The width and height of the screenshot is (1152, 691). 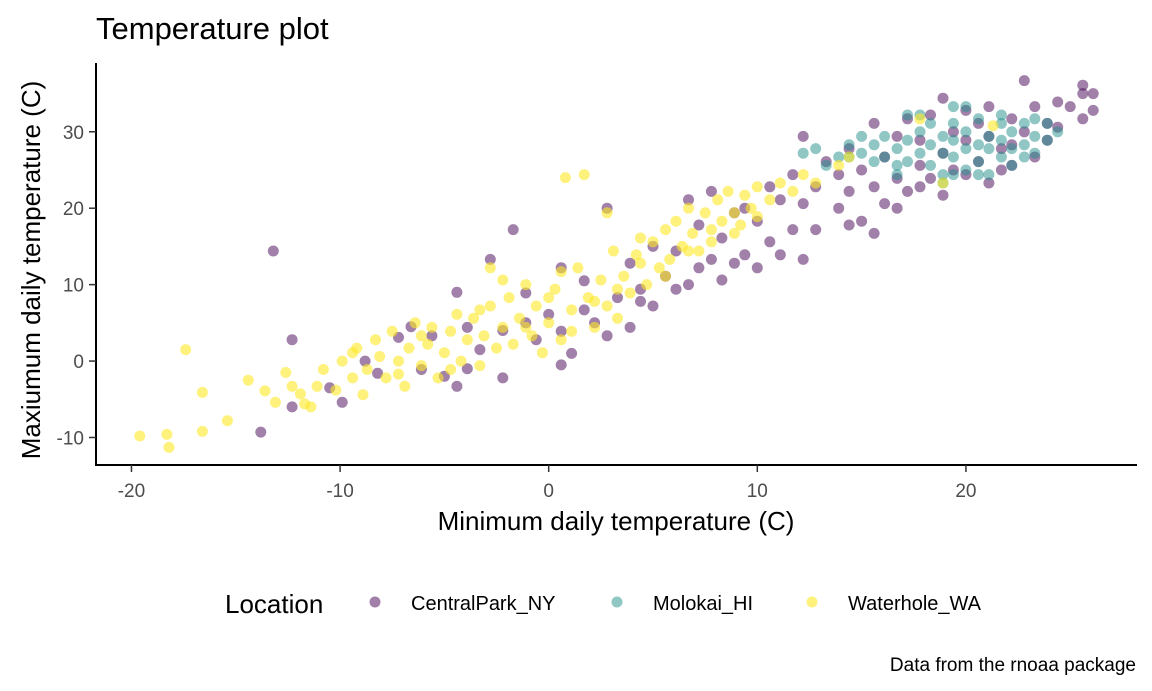 What do you see at coordinates (915, 604) in the screenshot?
I see `legend-label: Waterhole_WA` at bounding box center [915, 604].